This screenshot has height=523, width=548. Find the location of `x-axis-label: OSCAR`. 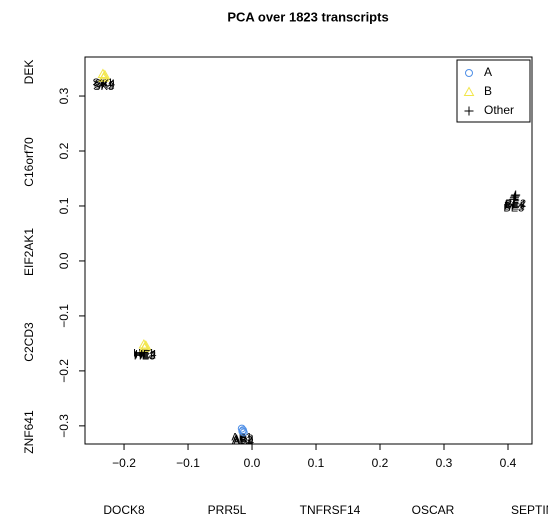

x-axis-label: OSCAR is located at coordinates (433, 510).